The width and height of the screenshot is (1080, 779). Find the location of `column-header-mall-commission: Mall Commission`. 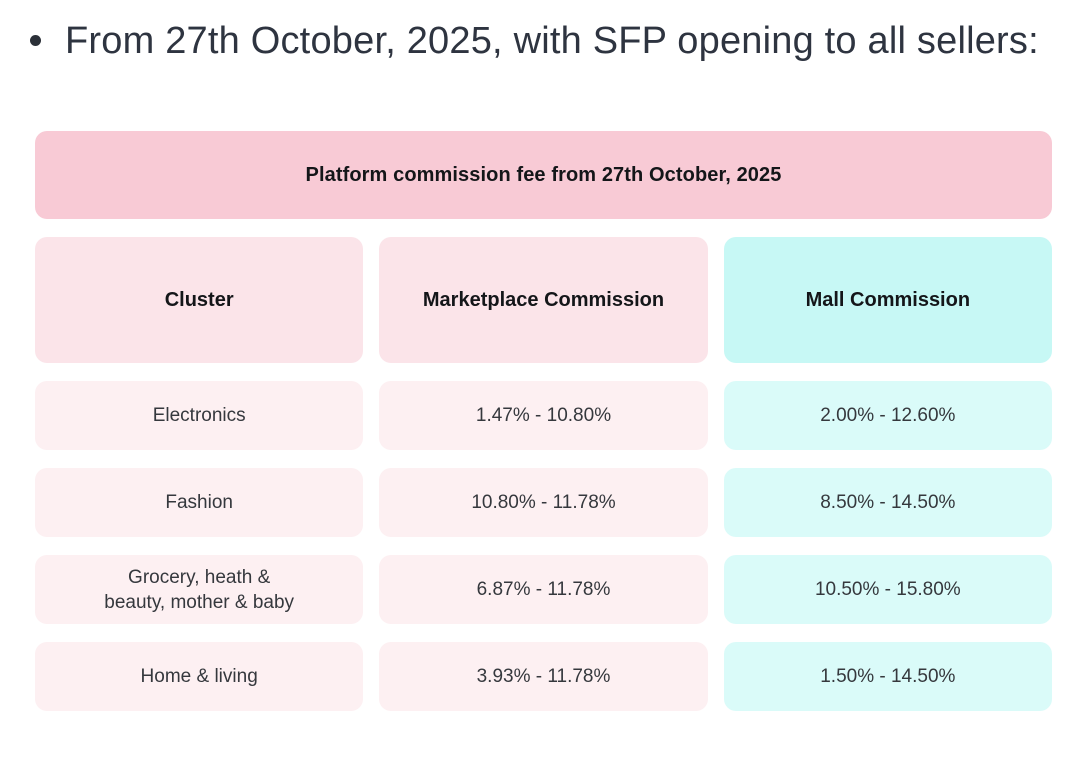

column-header-mall-commission: Mall Commission is located at coordinates (887, 300).